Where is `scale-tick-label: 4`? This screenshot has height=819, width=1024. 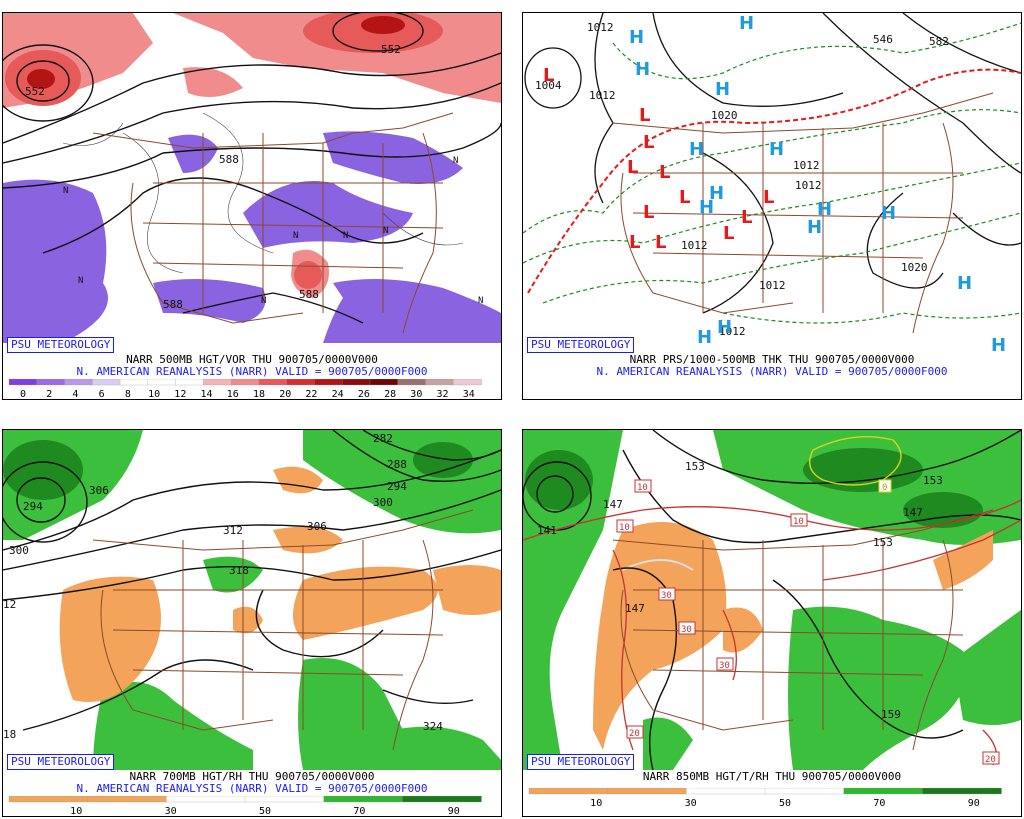 scale-tick-label: 4 is located at coordinates (75, 394).